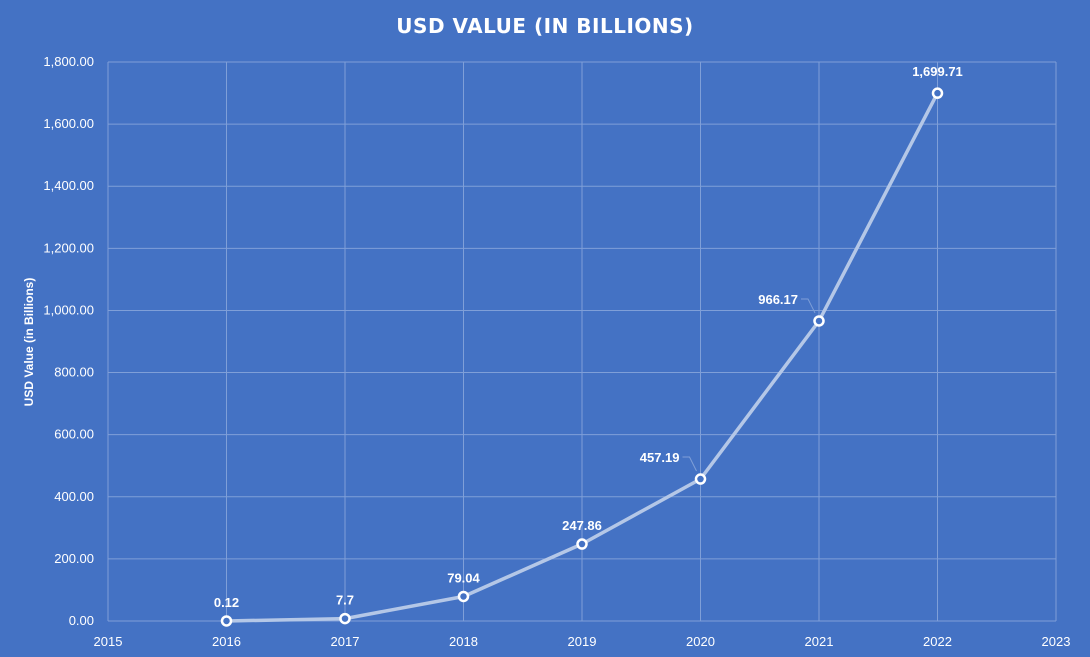 The image size is (1090, 657). What do you see at coordinates (463, 641) in the screenshot?
I see `x-tick-label: 2018` at bounding box center [463, 641].